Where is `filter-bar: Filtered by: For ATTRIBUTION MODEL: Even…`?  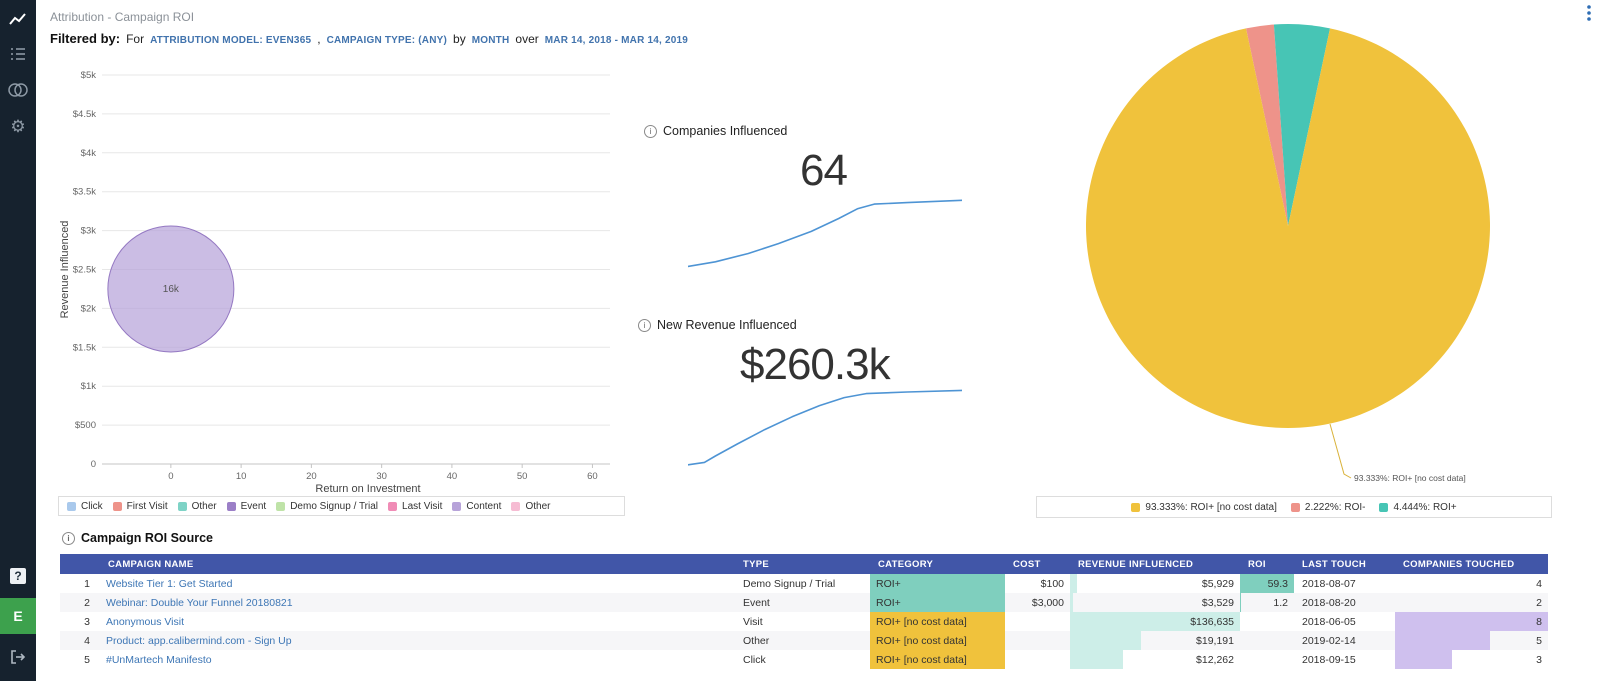 filter-bar: Filtered by: For ATTRIBUTION MODEL: Even… is located at coordinates (369, 41).